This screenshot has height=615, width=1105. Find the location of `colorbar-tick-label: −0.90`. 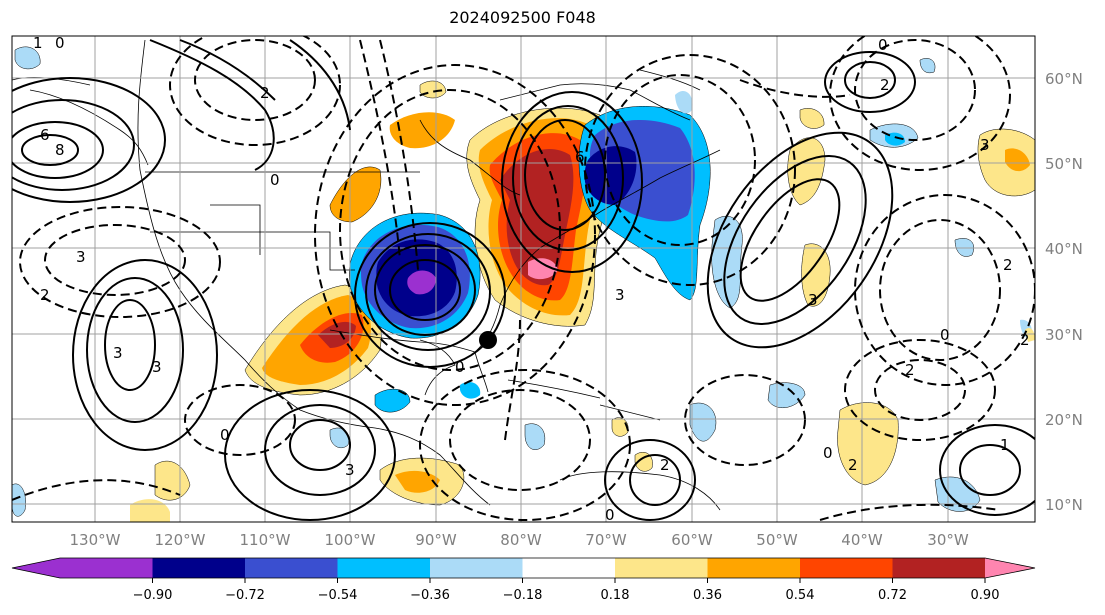

colorbar-tick-label: −0.90 is located at coordinates (153, 595).